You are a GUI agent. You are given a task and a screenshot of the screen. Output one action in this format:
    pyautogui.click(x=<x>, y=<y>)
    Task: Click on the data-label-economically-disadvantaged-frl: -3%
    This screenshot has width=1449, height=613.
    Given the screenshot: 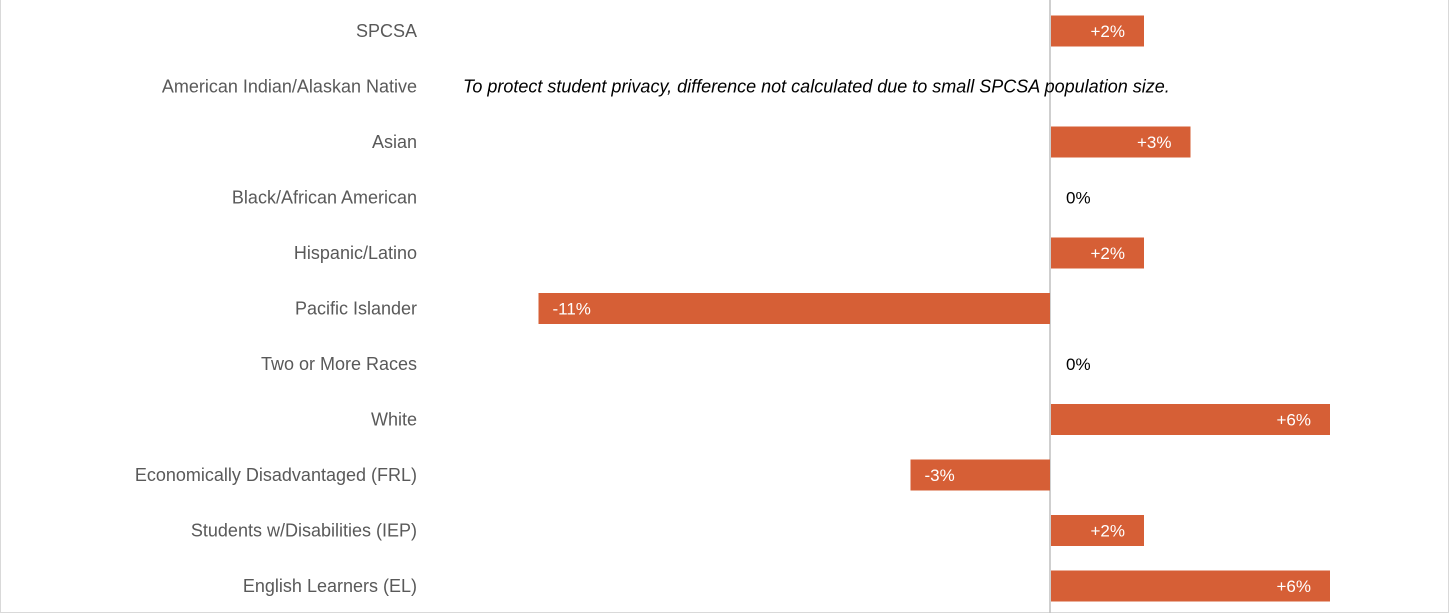 What is the action you would take?
    pyautogui.click(x=940, y=475)
    